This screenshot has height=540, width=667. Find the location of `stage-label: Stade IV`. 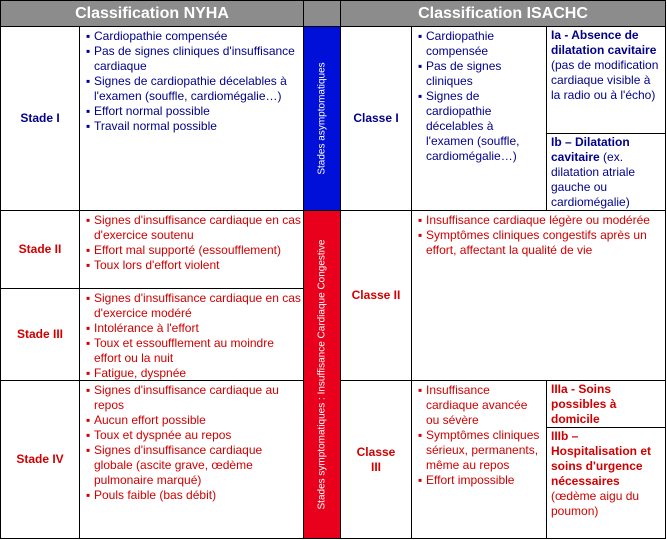

stage-label: Stade IV is located at coordinates (40, 459).